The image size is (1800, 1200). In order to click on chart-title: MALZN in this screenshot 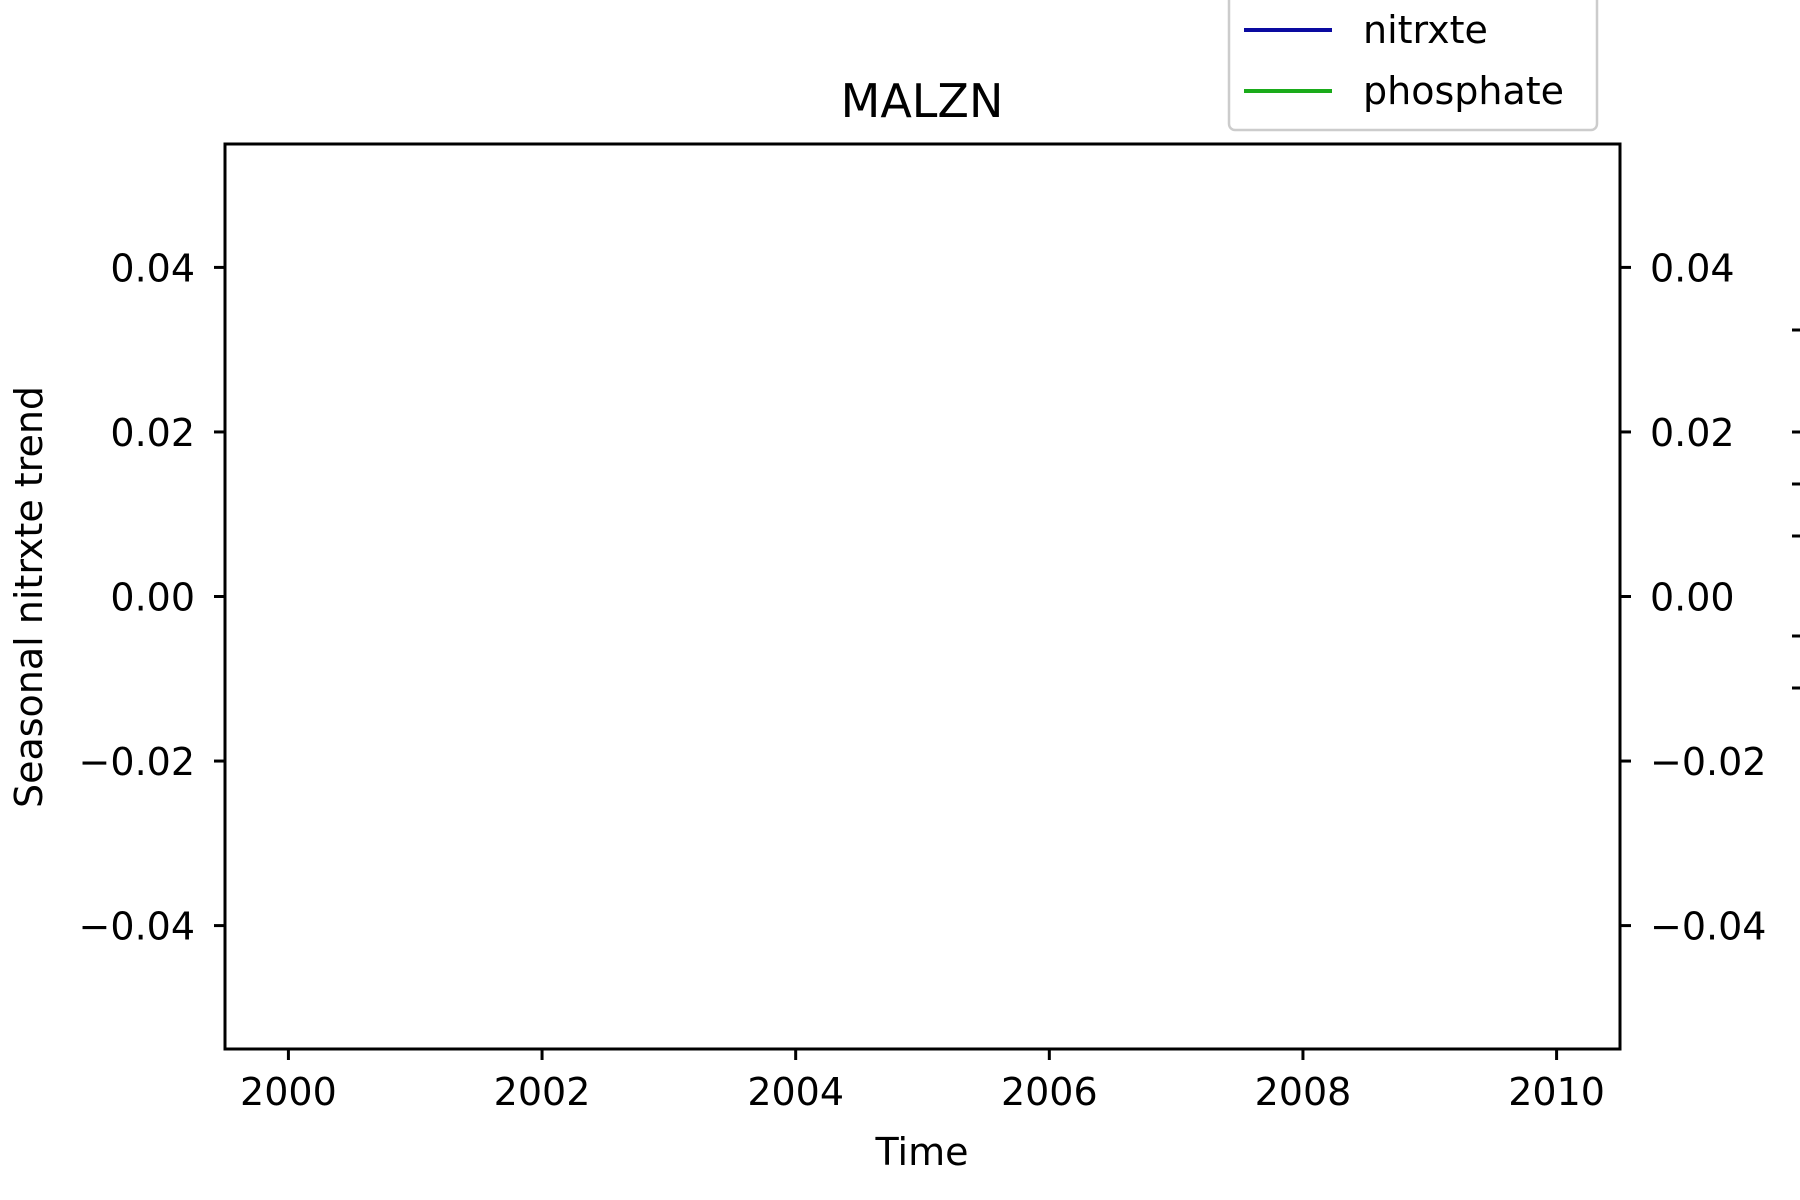, I will do `click(922, 101)`.